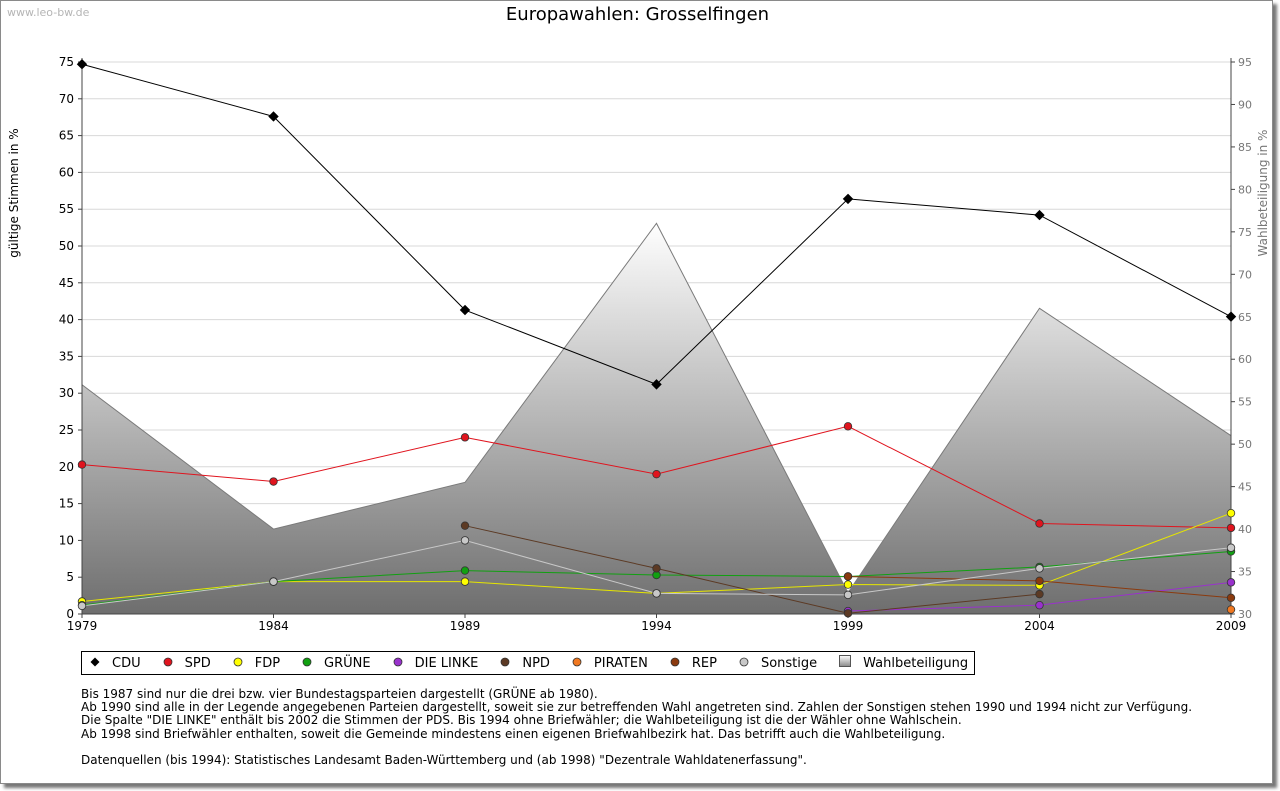 This screenshot has height=791, width=1280. What do you see at coordinates (1245, 359) in the screenshot?
I see `y2-tick-label: 60` at bounding box center [1245, 359].